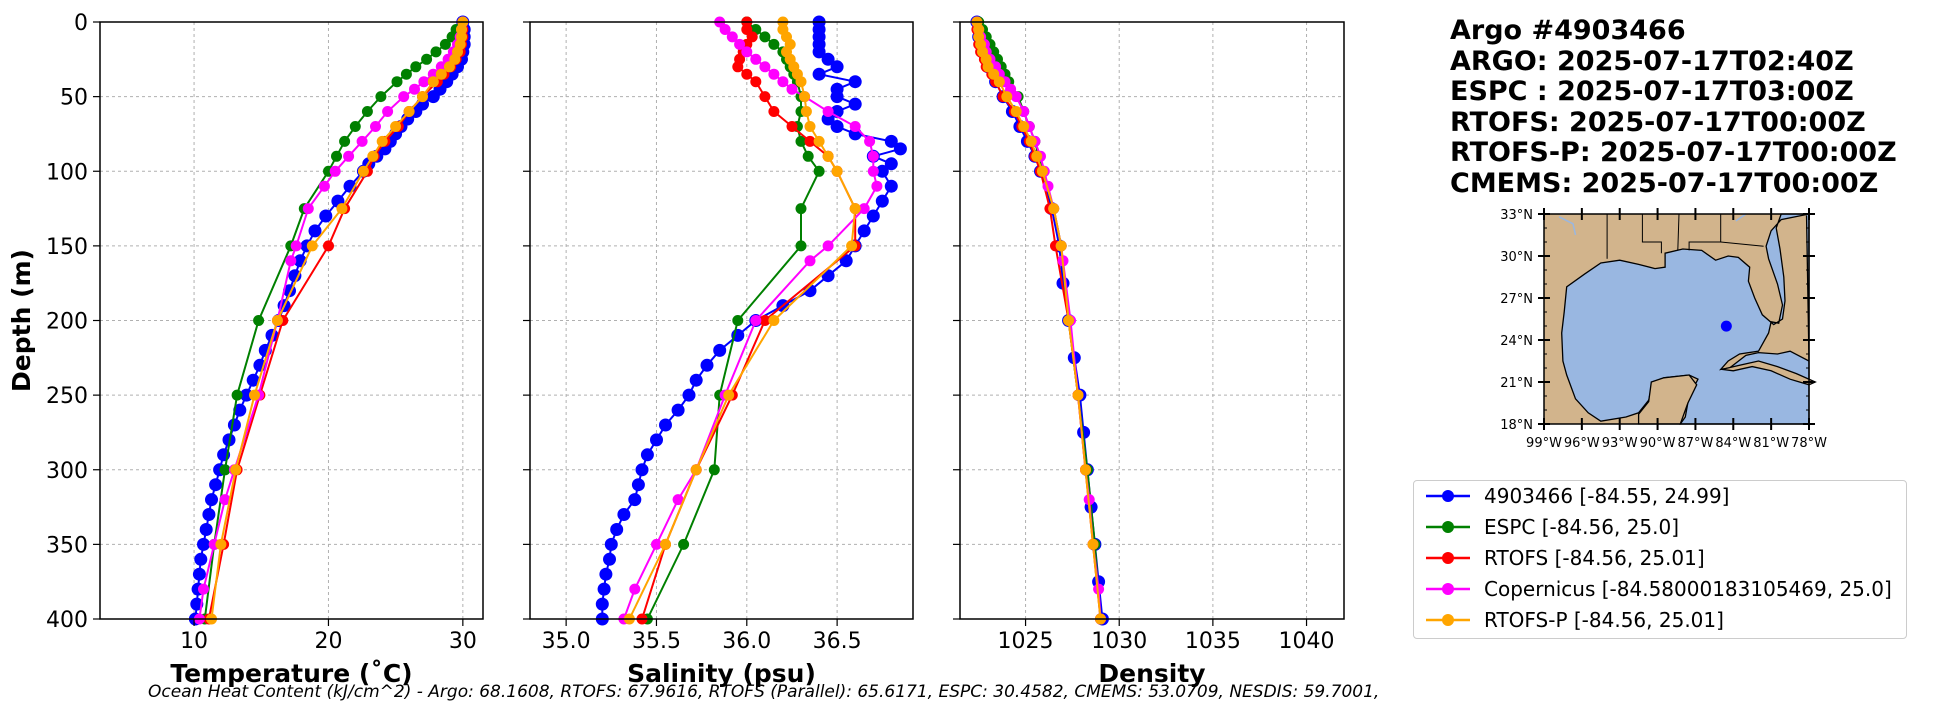 This screenshot has height=712, width=1949. I want to click on map-lon-label: 90°W, so click(1658, 443).